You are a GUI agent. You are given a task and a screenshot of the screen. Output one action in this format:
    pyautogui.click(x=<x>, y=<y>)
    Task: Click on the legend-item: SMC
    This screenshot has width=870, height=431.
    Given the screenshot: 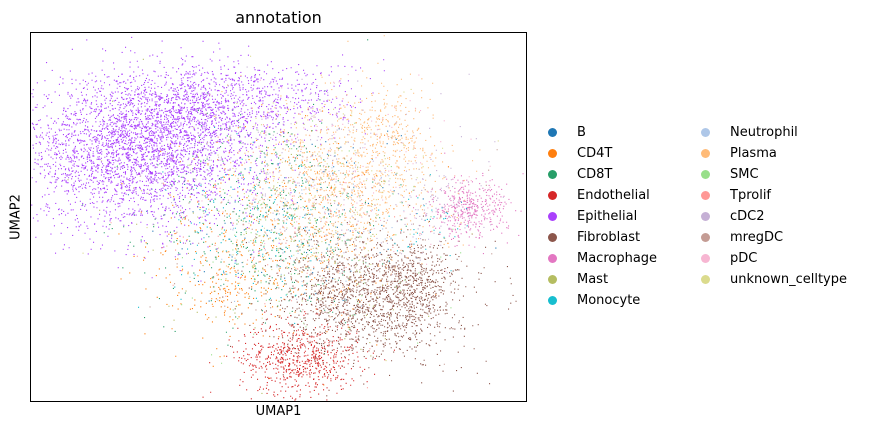 What is the action you would take?
    pyautogui.click(x=728, y=174)
    